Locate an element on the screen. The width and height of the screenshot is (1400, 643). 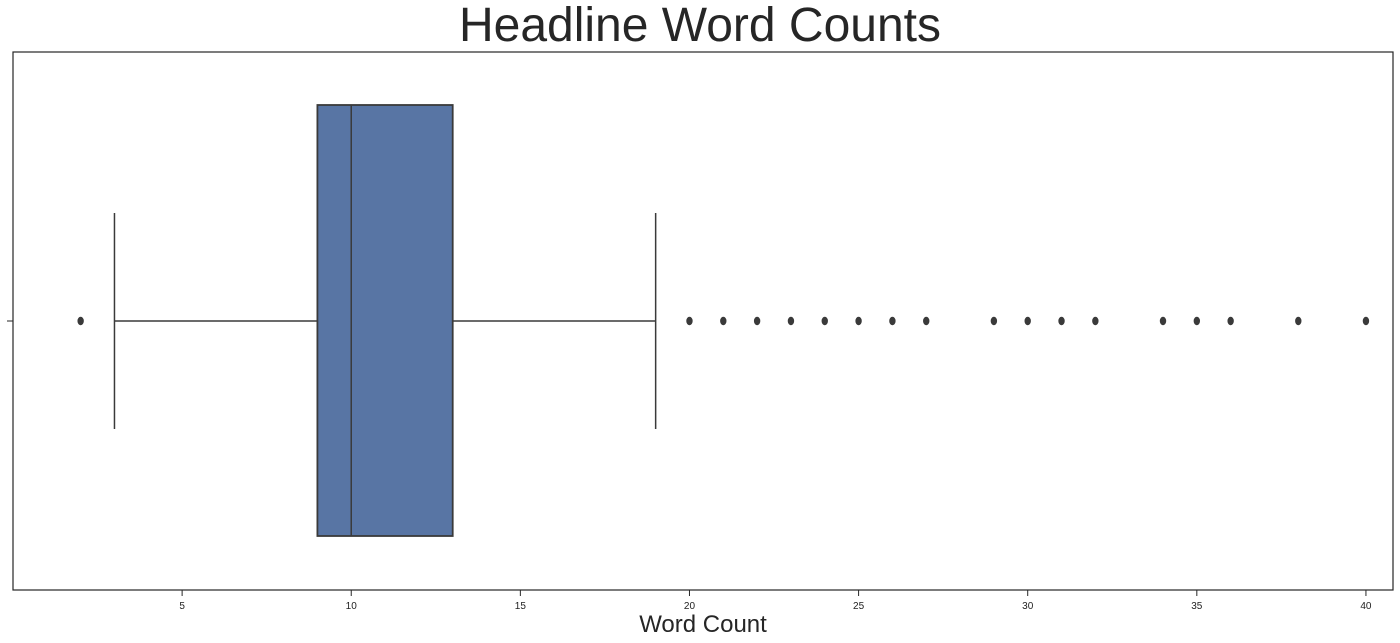
x-tick-label: 40 is located at coordinates (1366, 606).